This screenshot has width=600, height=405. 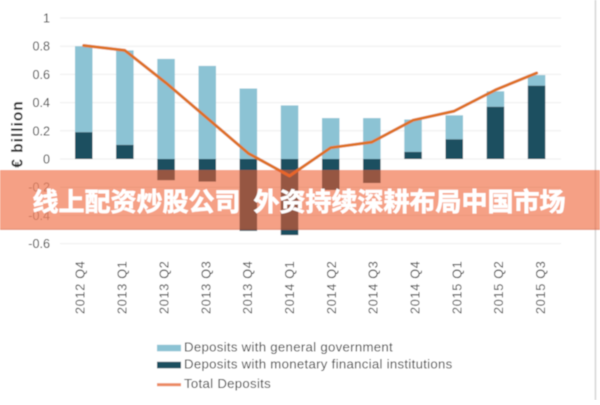 What do you see at coordinates (123, 287) in the screenshot?
I see `svg-text: 2013 Q1` at bounding box center [123, 287].